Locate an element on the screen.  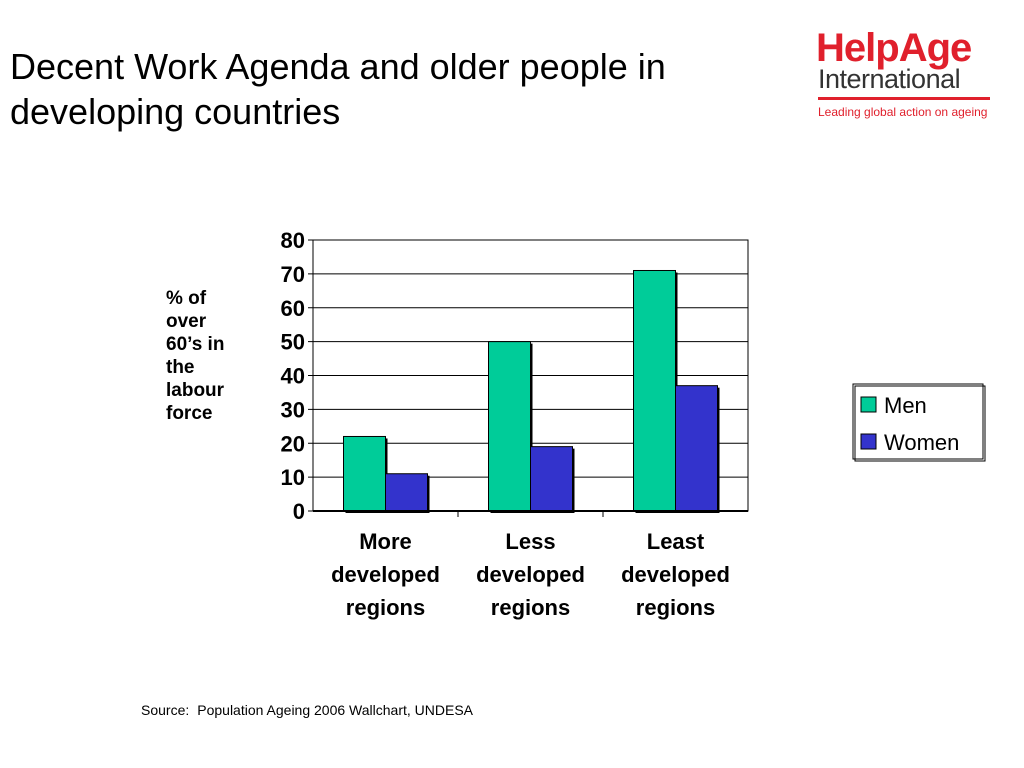
y-tick-label: 20 is located at coordinates (293, 443).